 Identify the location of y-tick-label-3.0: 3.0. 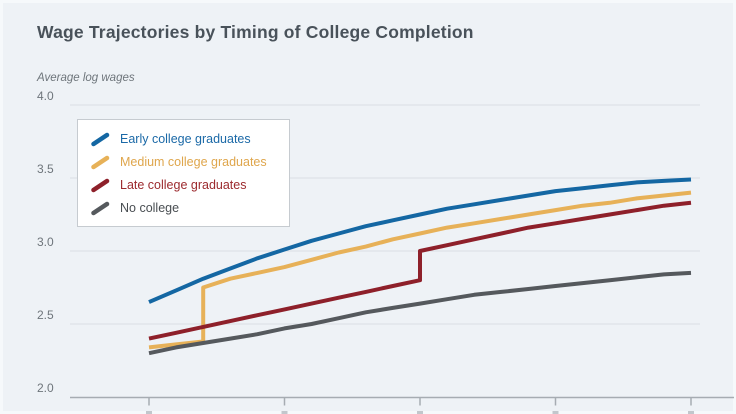
(45, 242).